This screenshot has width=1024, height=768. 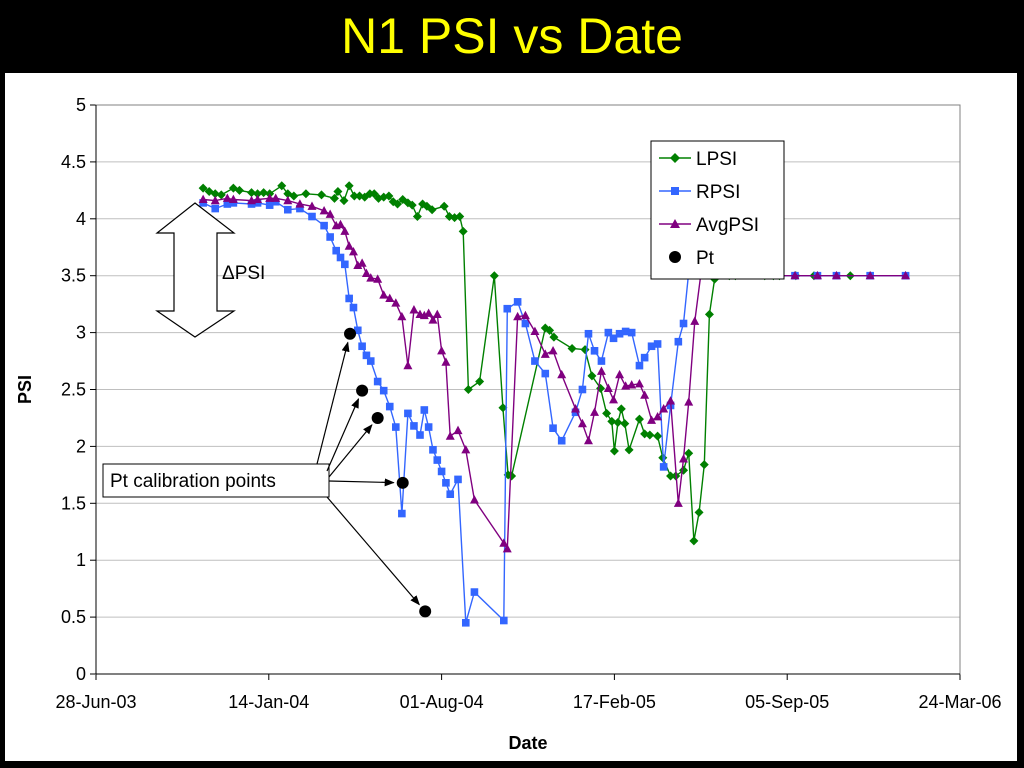 What do you see at coordinates (675, 158) in the screenshot?
I see `legend-marker-lpsi` at bounding box center [675, 158].